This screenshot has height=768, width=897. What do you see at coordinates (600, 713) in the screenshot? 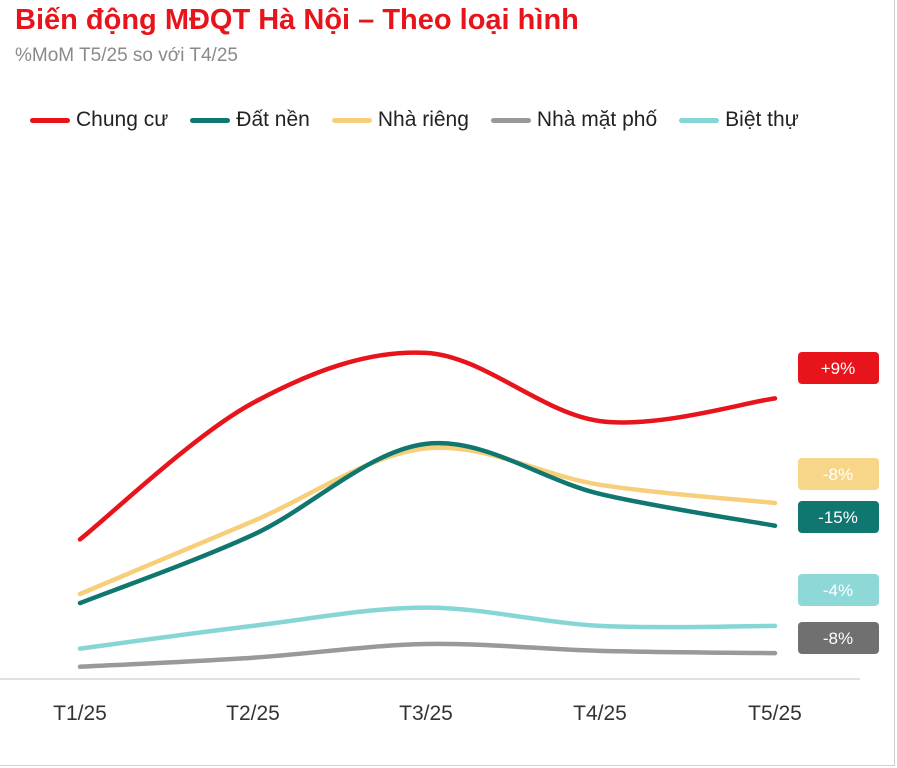
I see `x-tick-label: T4/25` at bounding box center [600, 713].